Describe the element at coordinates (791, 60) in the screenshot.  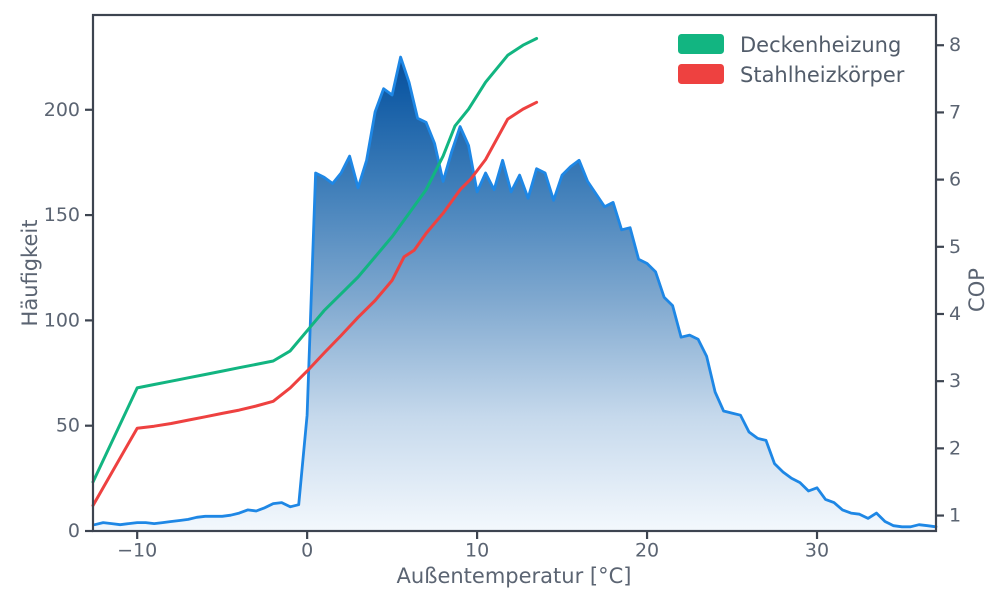
I see `legend: Deckenheizung Stahlheizkörper` at that location.